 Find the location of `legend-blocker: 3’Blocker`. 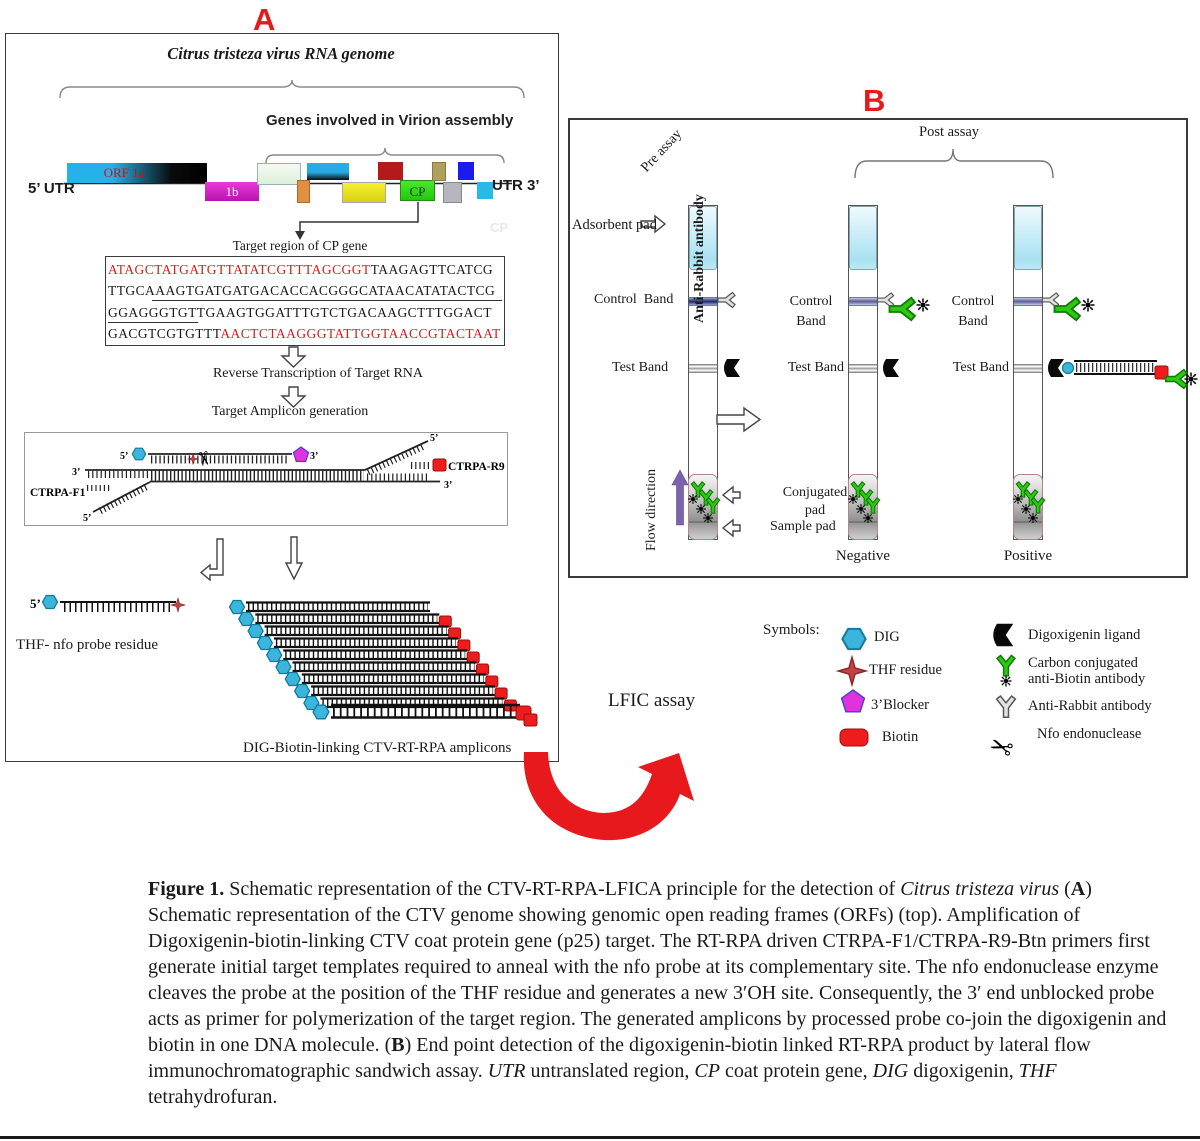

legend-blocker: 3’Blocker is located at coordinates (900, 705).